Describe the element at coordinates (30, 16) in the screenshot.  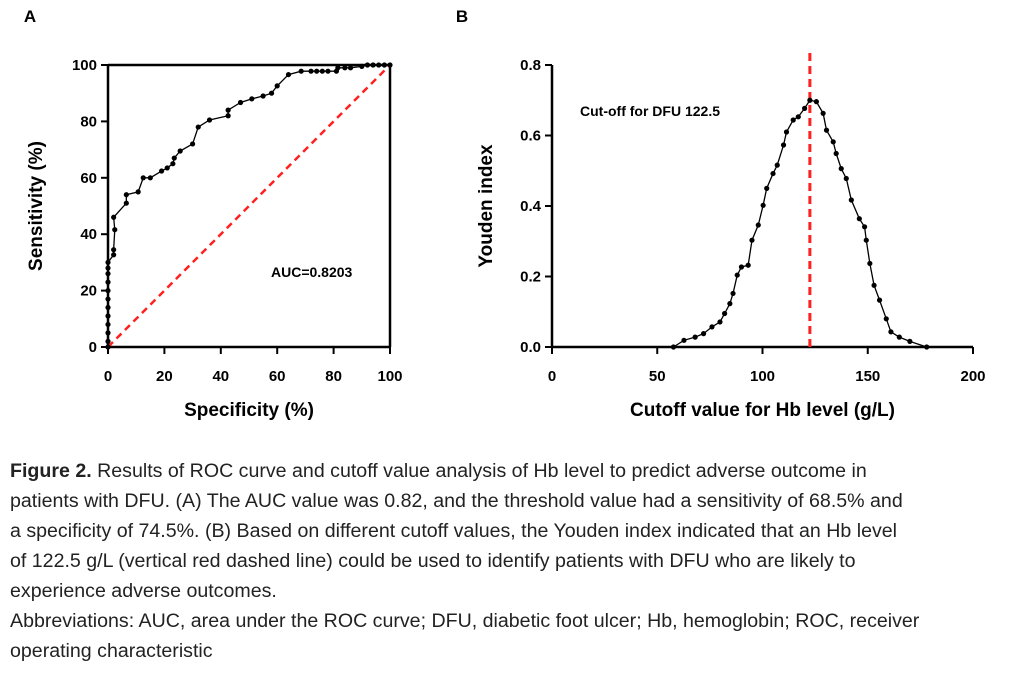
I see `panel-label: A` at that location.